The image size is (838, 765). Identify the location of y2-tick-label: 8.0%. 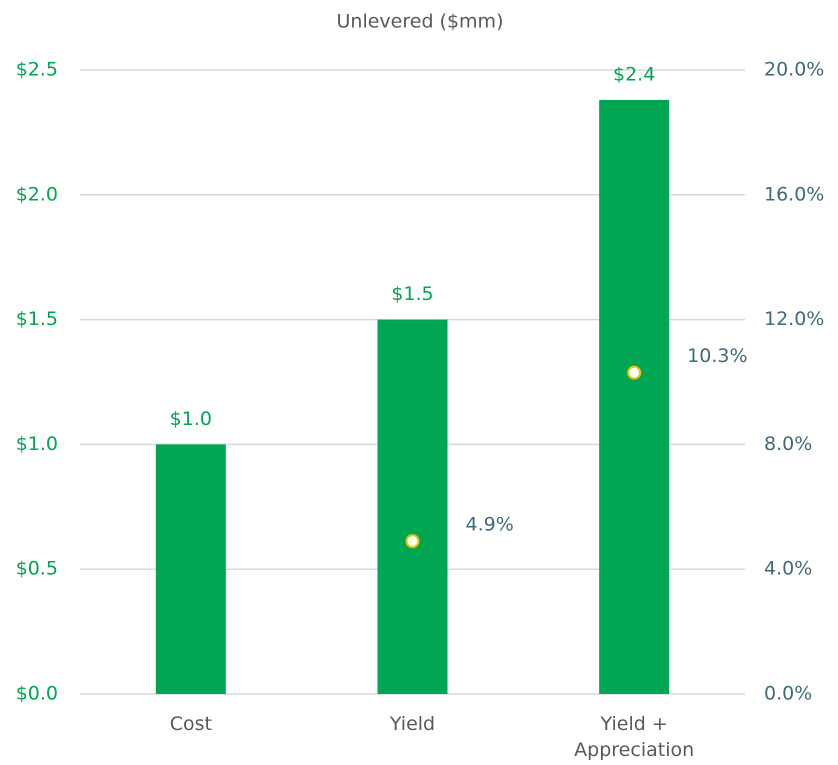
(788, 444).